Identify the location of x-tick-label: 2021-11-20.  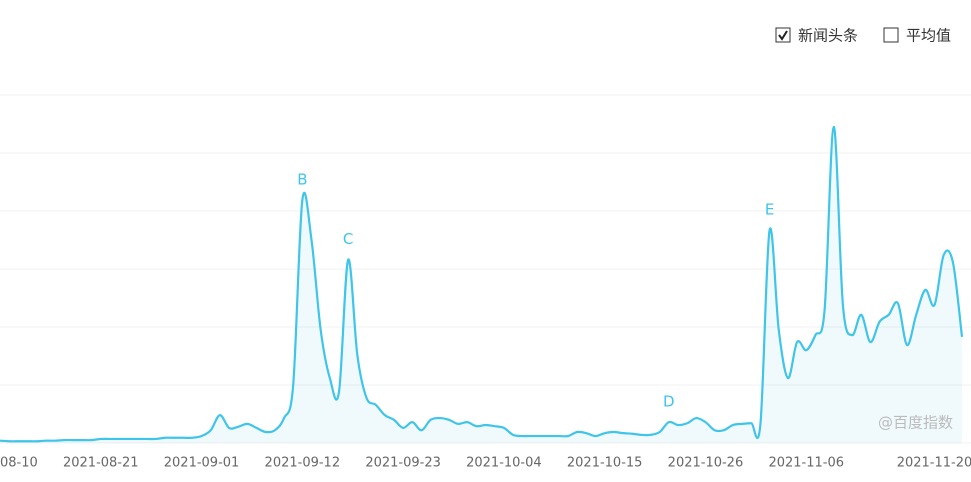
(934, 463).